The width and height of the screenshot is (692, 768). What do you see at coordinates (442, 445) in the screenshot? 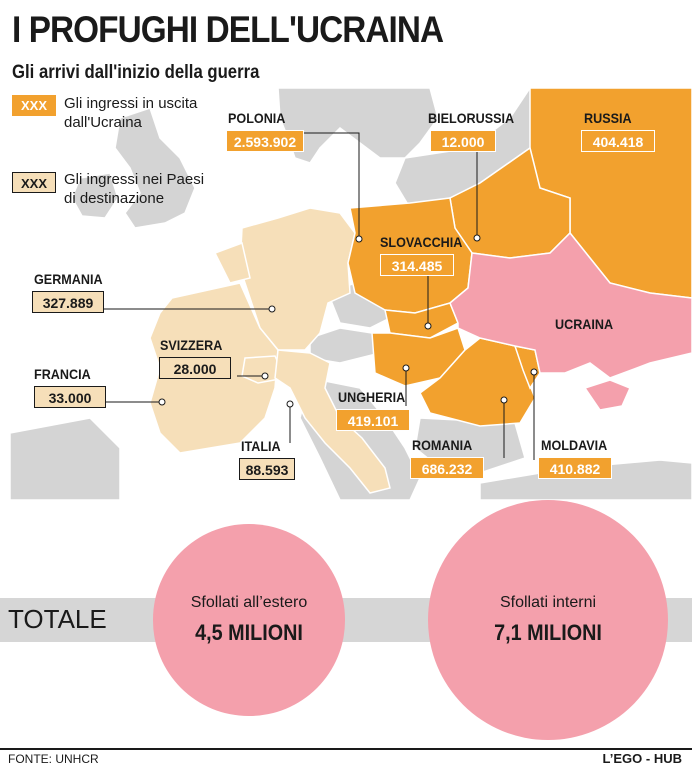
I see `country-label-romania: ROMANIA` at bounding box center [442, 445].